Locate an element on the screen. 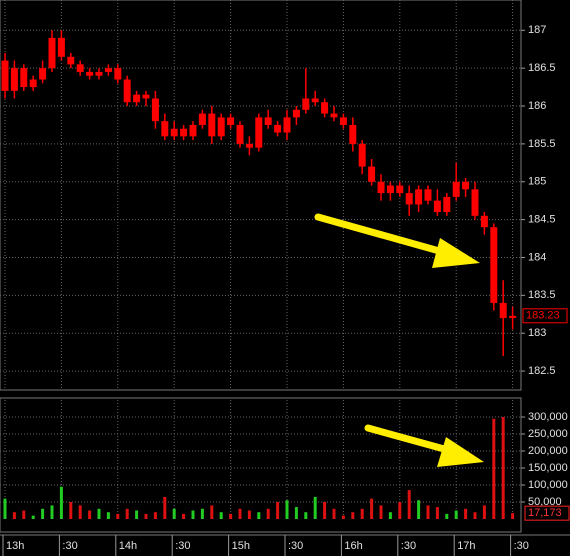 The image size is (570, 556). y-tick-label: 185.5 is located at coordinates (542, 144).